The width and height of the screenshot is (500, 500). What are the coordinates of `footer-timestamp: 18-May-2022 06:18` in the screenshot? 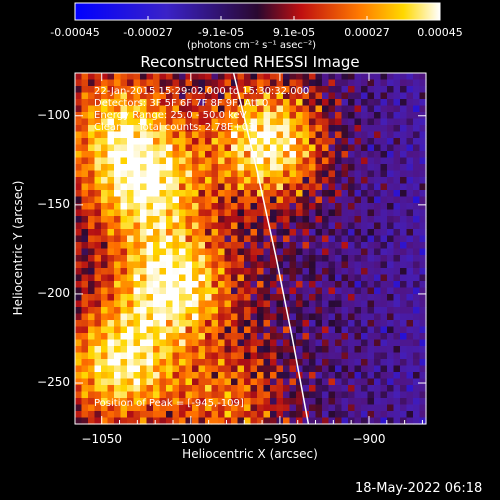 It's located at (419, 488).